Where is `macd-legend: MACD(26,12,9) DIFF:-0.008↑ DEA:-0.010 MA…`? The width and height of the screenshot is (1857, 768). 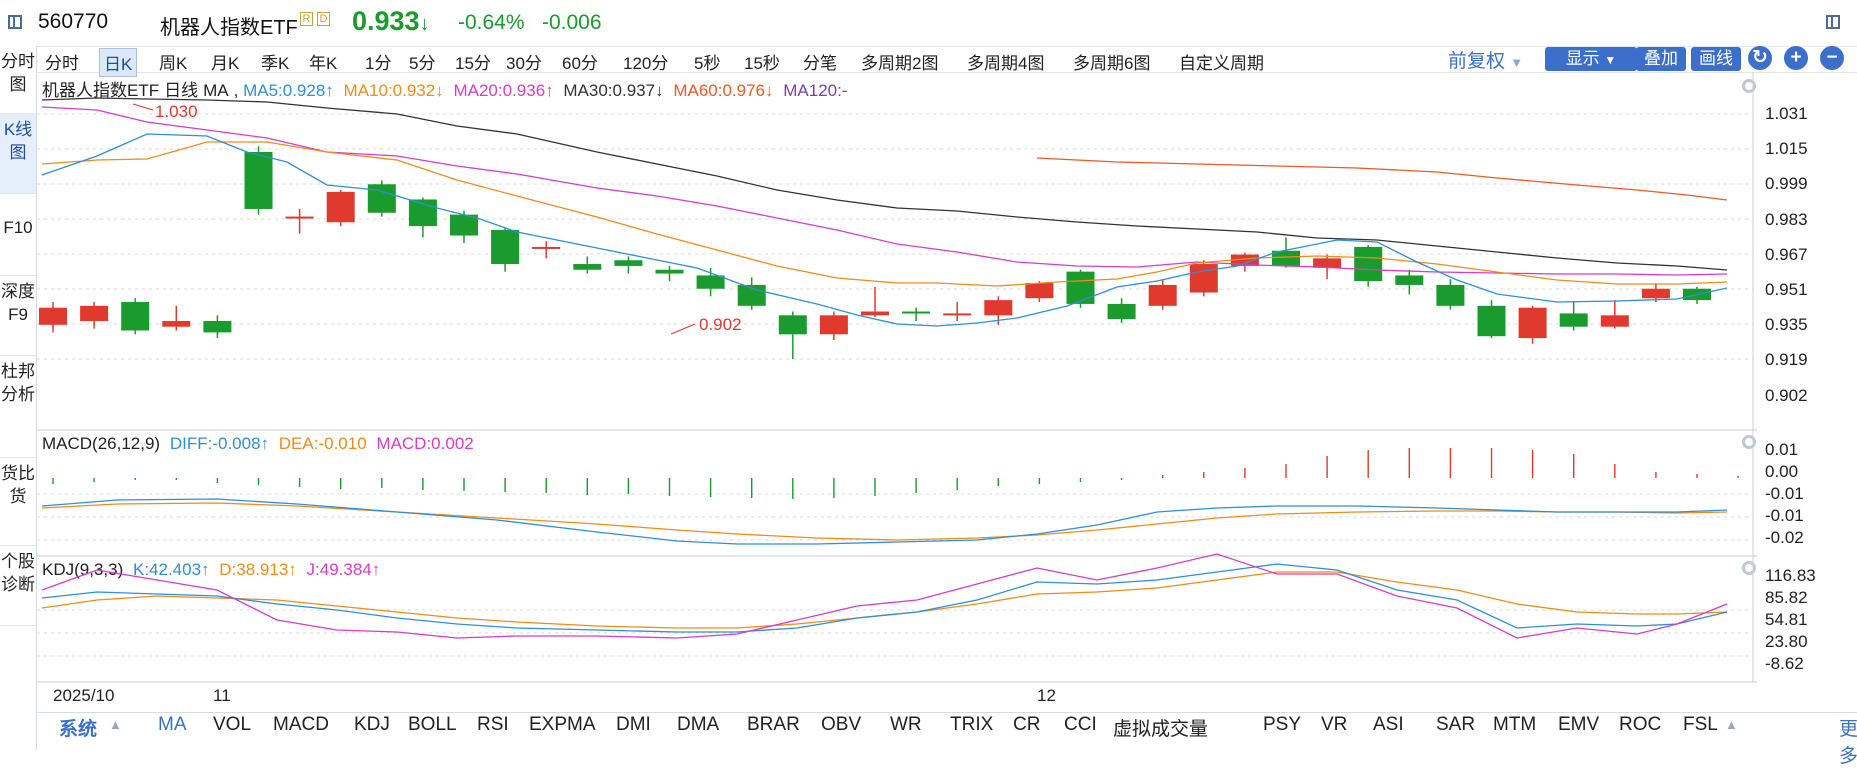
macd-legend: MACD(26,12,9) DIFF:-0.008↑ DEA:-0.010 MA… is located at coordinates (258, 443).